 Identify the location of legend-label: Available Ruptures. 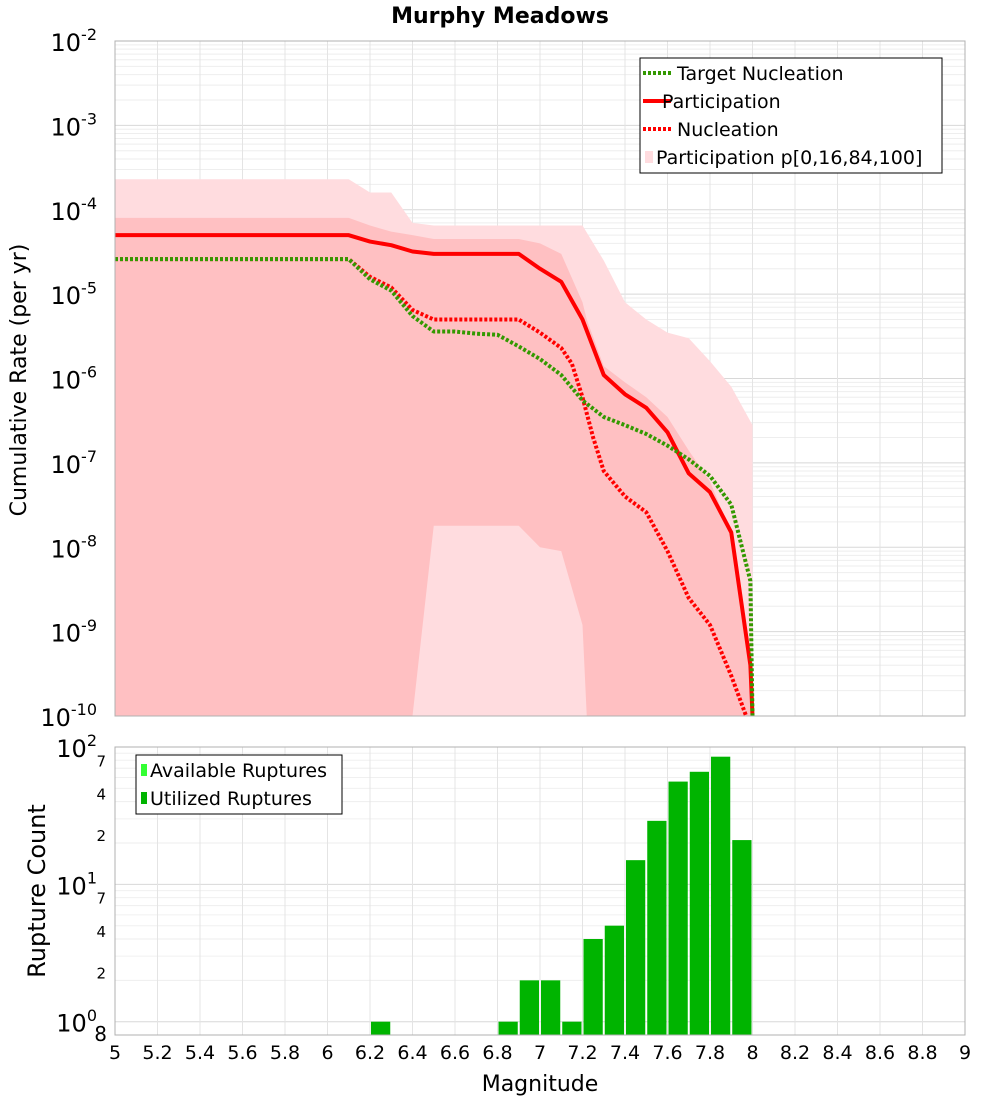
(238, 771).